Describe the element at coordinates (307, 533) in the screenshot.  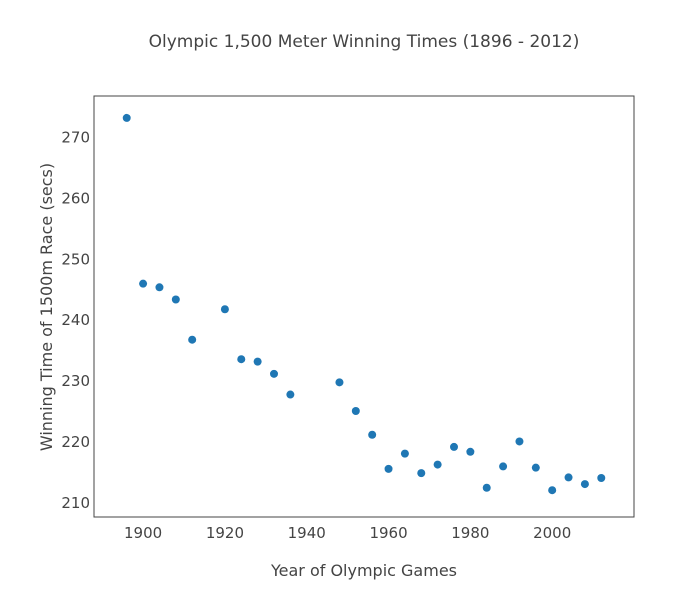
I see `x-tick-label: 1940` at that location.